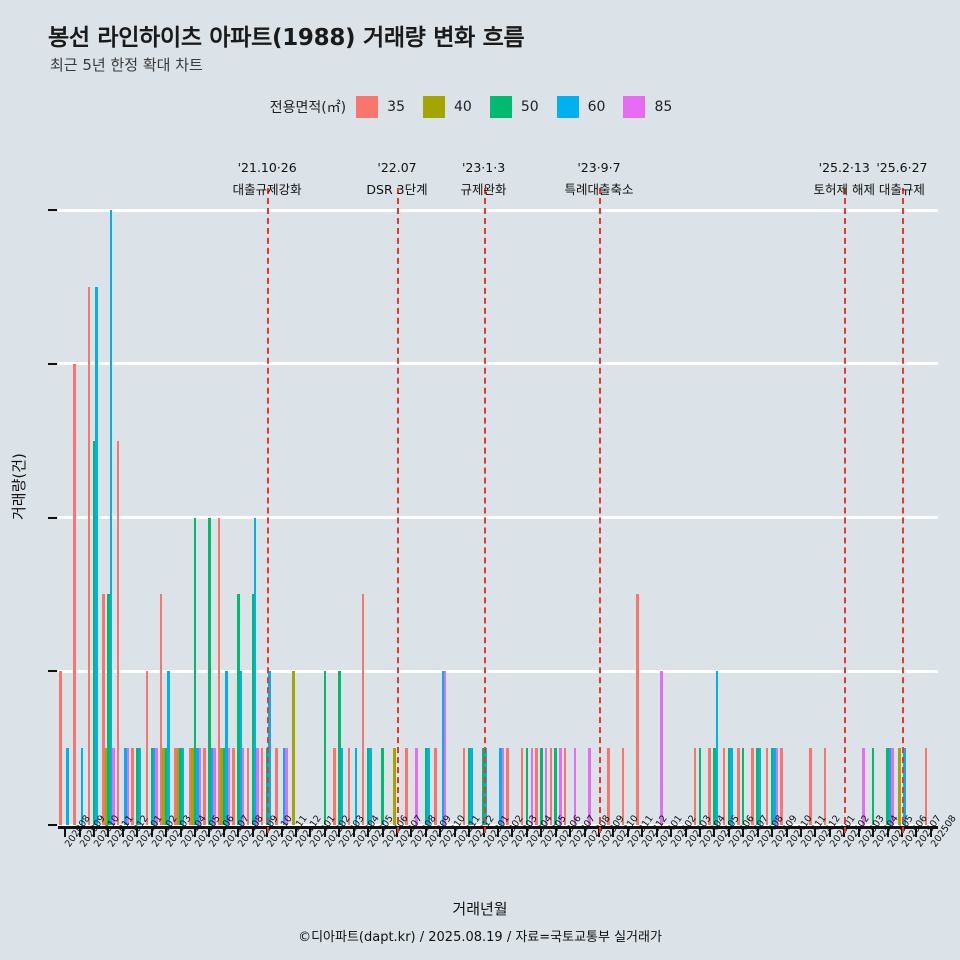 The height and width of the screenshot is (960, 960). Describe the element at coordinates (521, 107) in the screenshot. I see `legend-item-50: 50` at that location.